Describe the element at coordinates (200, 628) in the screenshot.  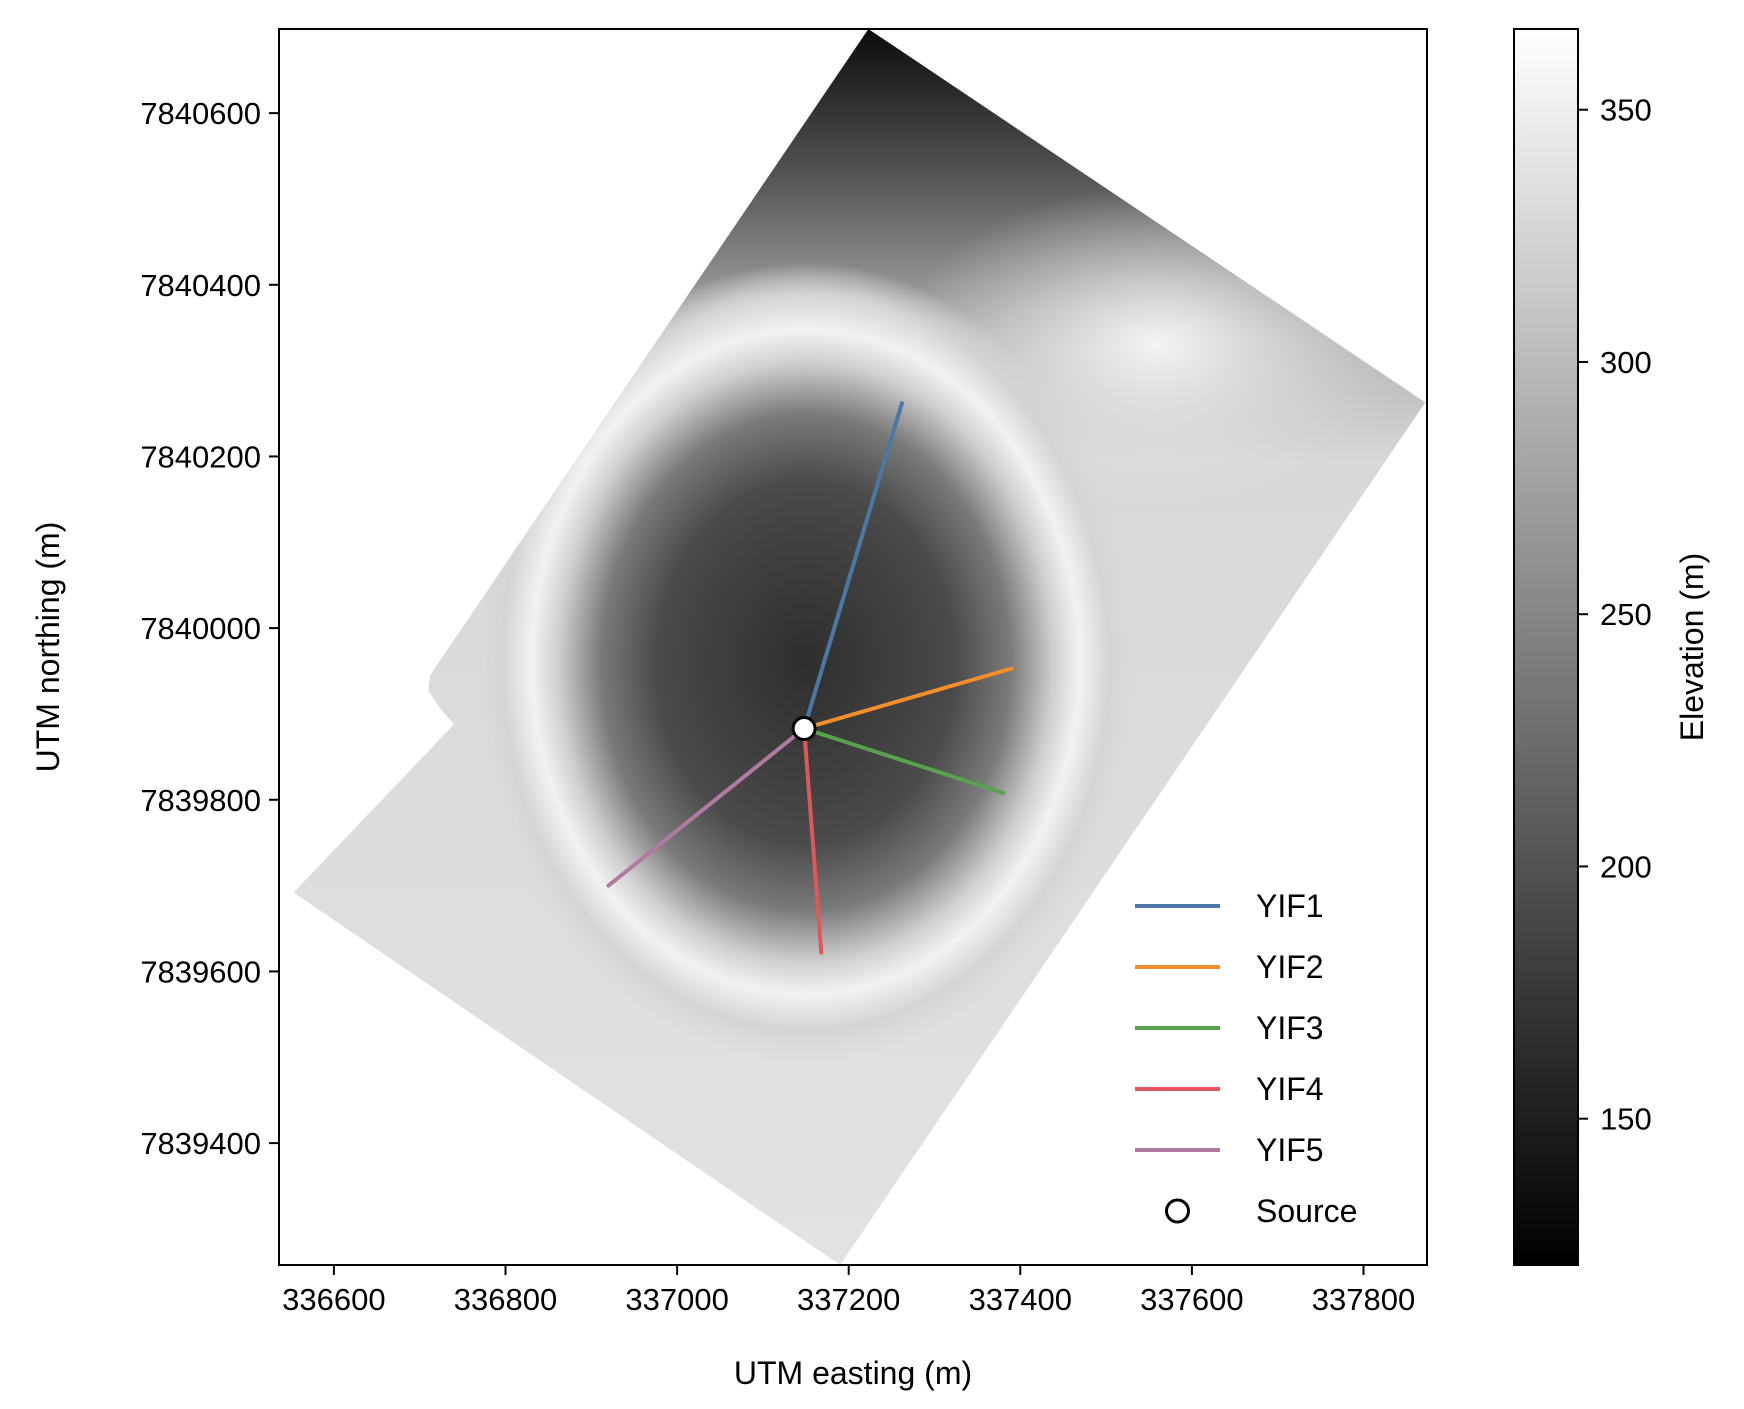
I see `y-tick-label: 7840000` at that location.